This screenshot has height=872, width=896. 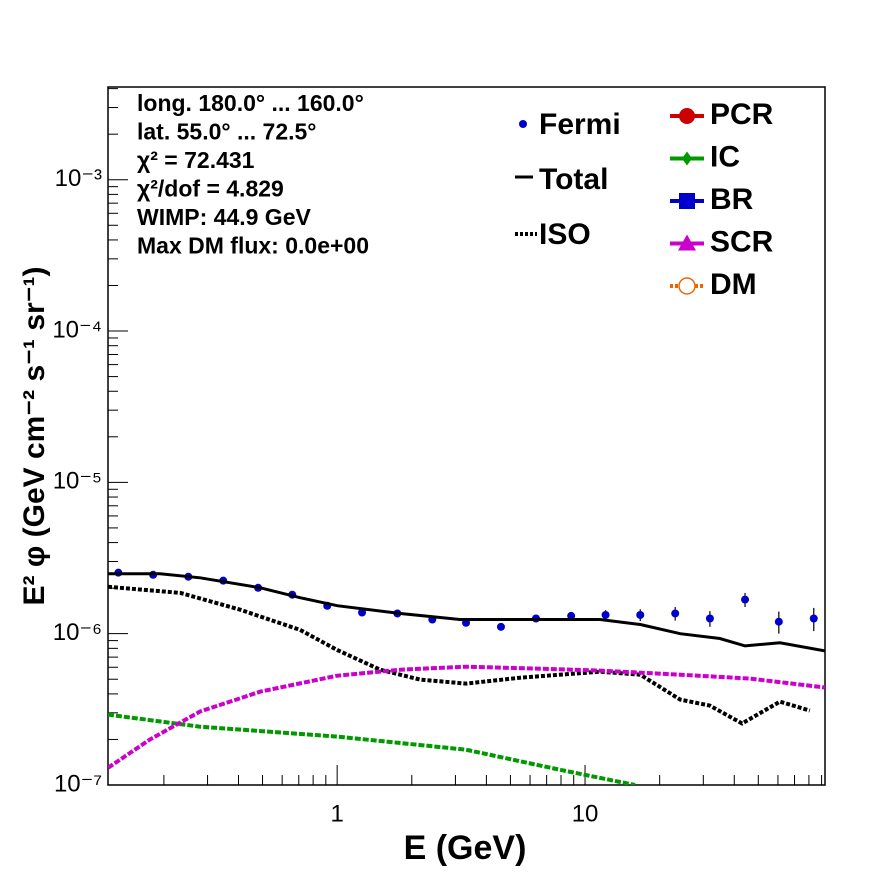 What do you see at coordinates (77, 329) in the screenshot?
I see `y-tick-label: 10⁻⁴` at bounding box center [77, 329].